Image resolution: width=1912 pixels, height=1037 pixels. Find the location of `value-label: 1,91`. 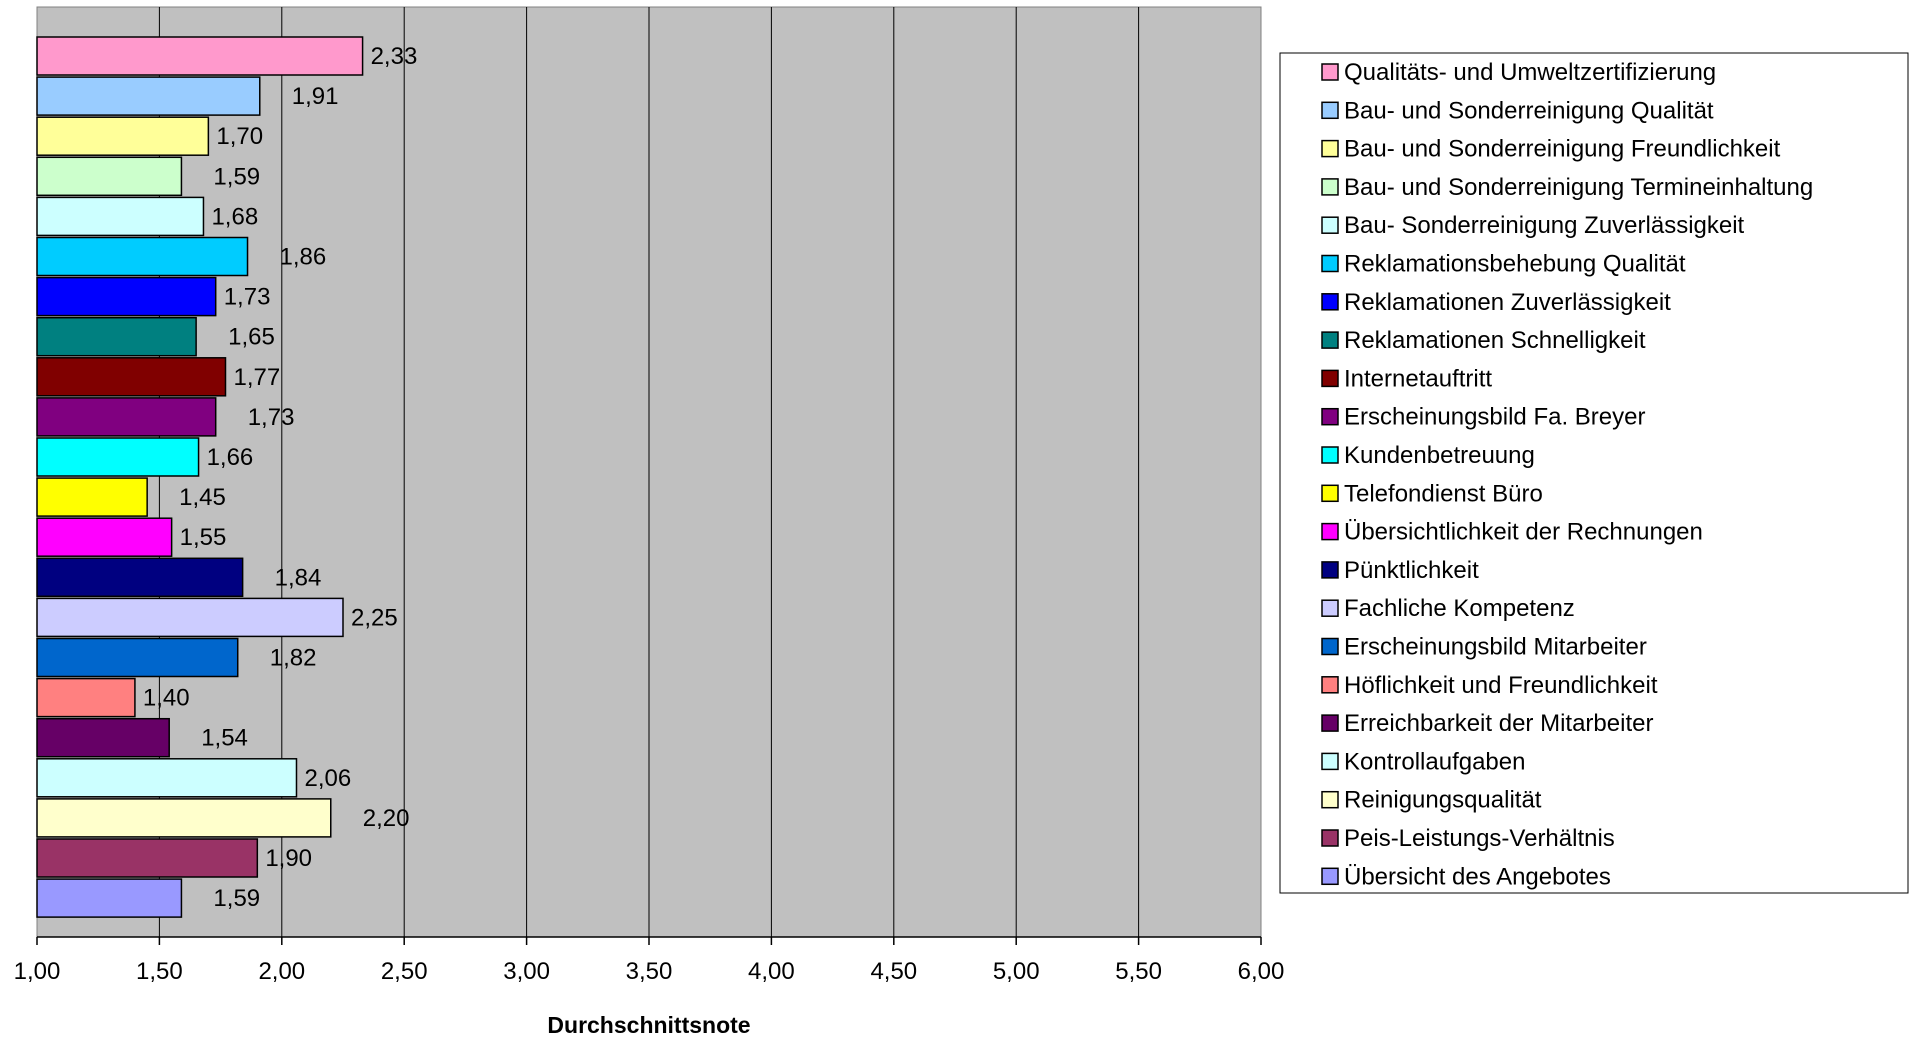

value-label: 1,91 is located at coordinates (315, 96).